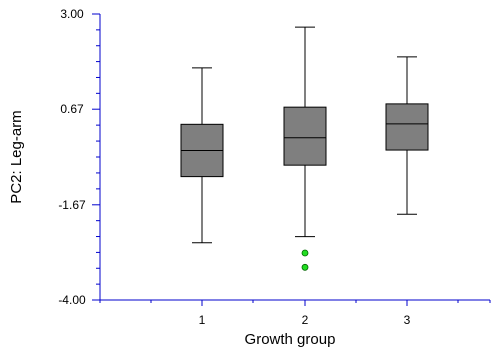 The width and height of the screenshot is (500, 359). What do you see at coordinates (72, 300) in the screenshot?
I see `y-tick-label: -4.00` at bounding box center [72, 300].